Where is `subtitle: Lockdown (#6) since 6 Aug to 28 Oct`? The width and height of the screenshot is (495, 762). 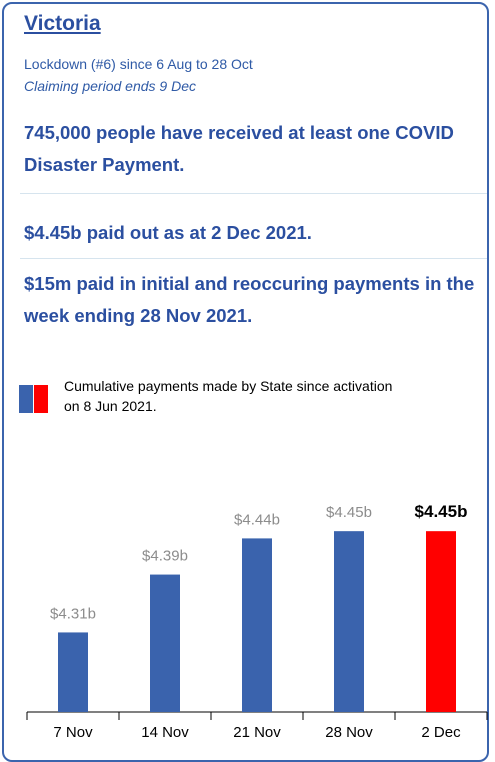
subtitle: Lockdown (#6) since 6 Aug to 28 Oct is located at coordinates (138, 64).